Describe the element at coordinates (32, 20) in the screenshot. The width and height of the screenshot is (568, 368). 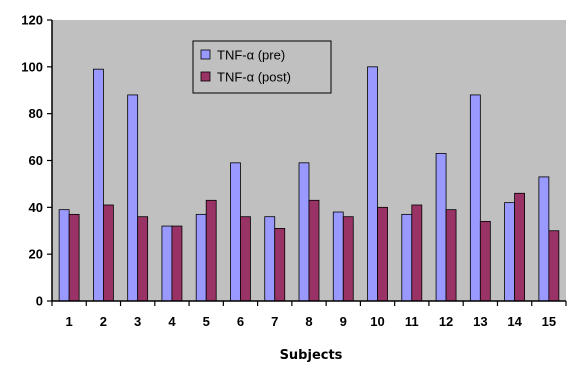
I see `y-tick-label: 120` at that location.